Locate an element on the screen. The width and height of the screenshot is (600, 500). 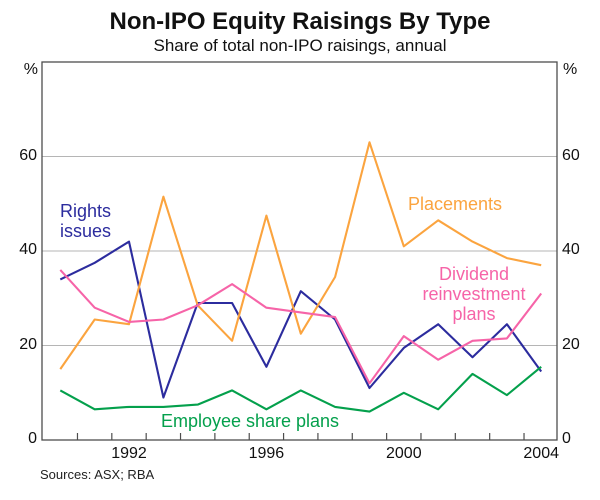
x-tick-label-2004: 2004 is located at coordinates (541, 453).